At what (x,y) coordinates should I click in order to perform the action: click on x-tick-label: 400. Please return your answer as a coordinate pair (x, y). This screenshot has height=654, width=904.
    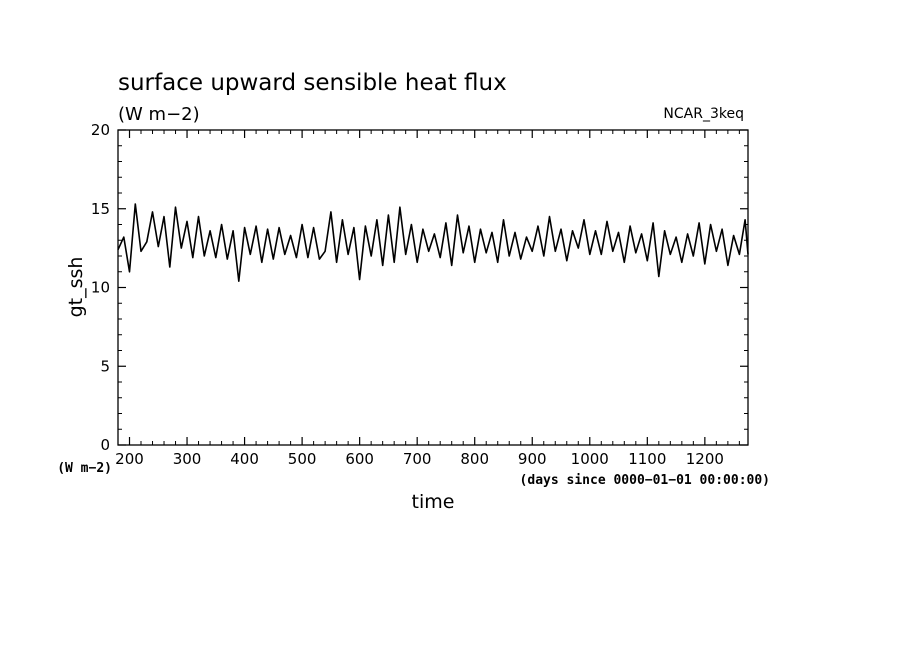
    Looking at the image, I should click on (244, 459).